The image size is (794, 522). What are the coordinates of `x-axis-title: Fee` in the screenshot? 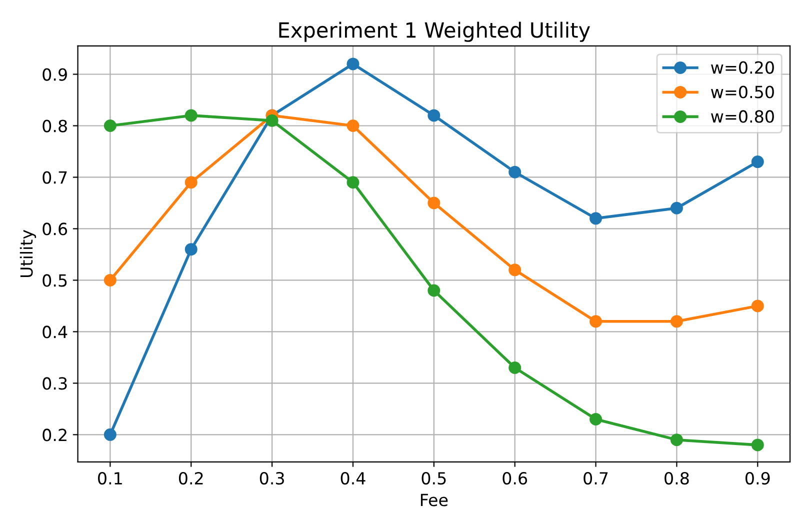 It's located at (434, 500).